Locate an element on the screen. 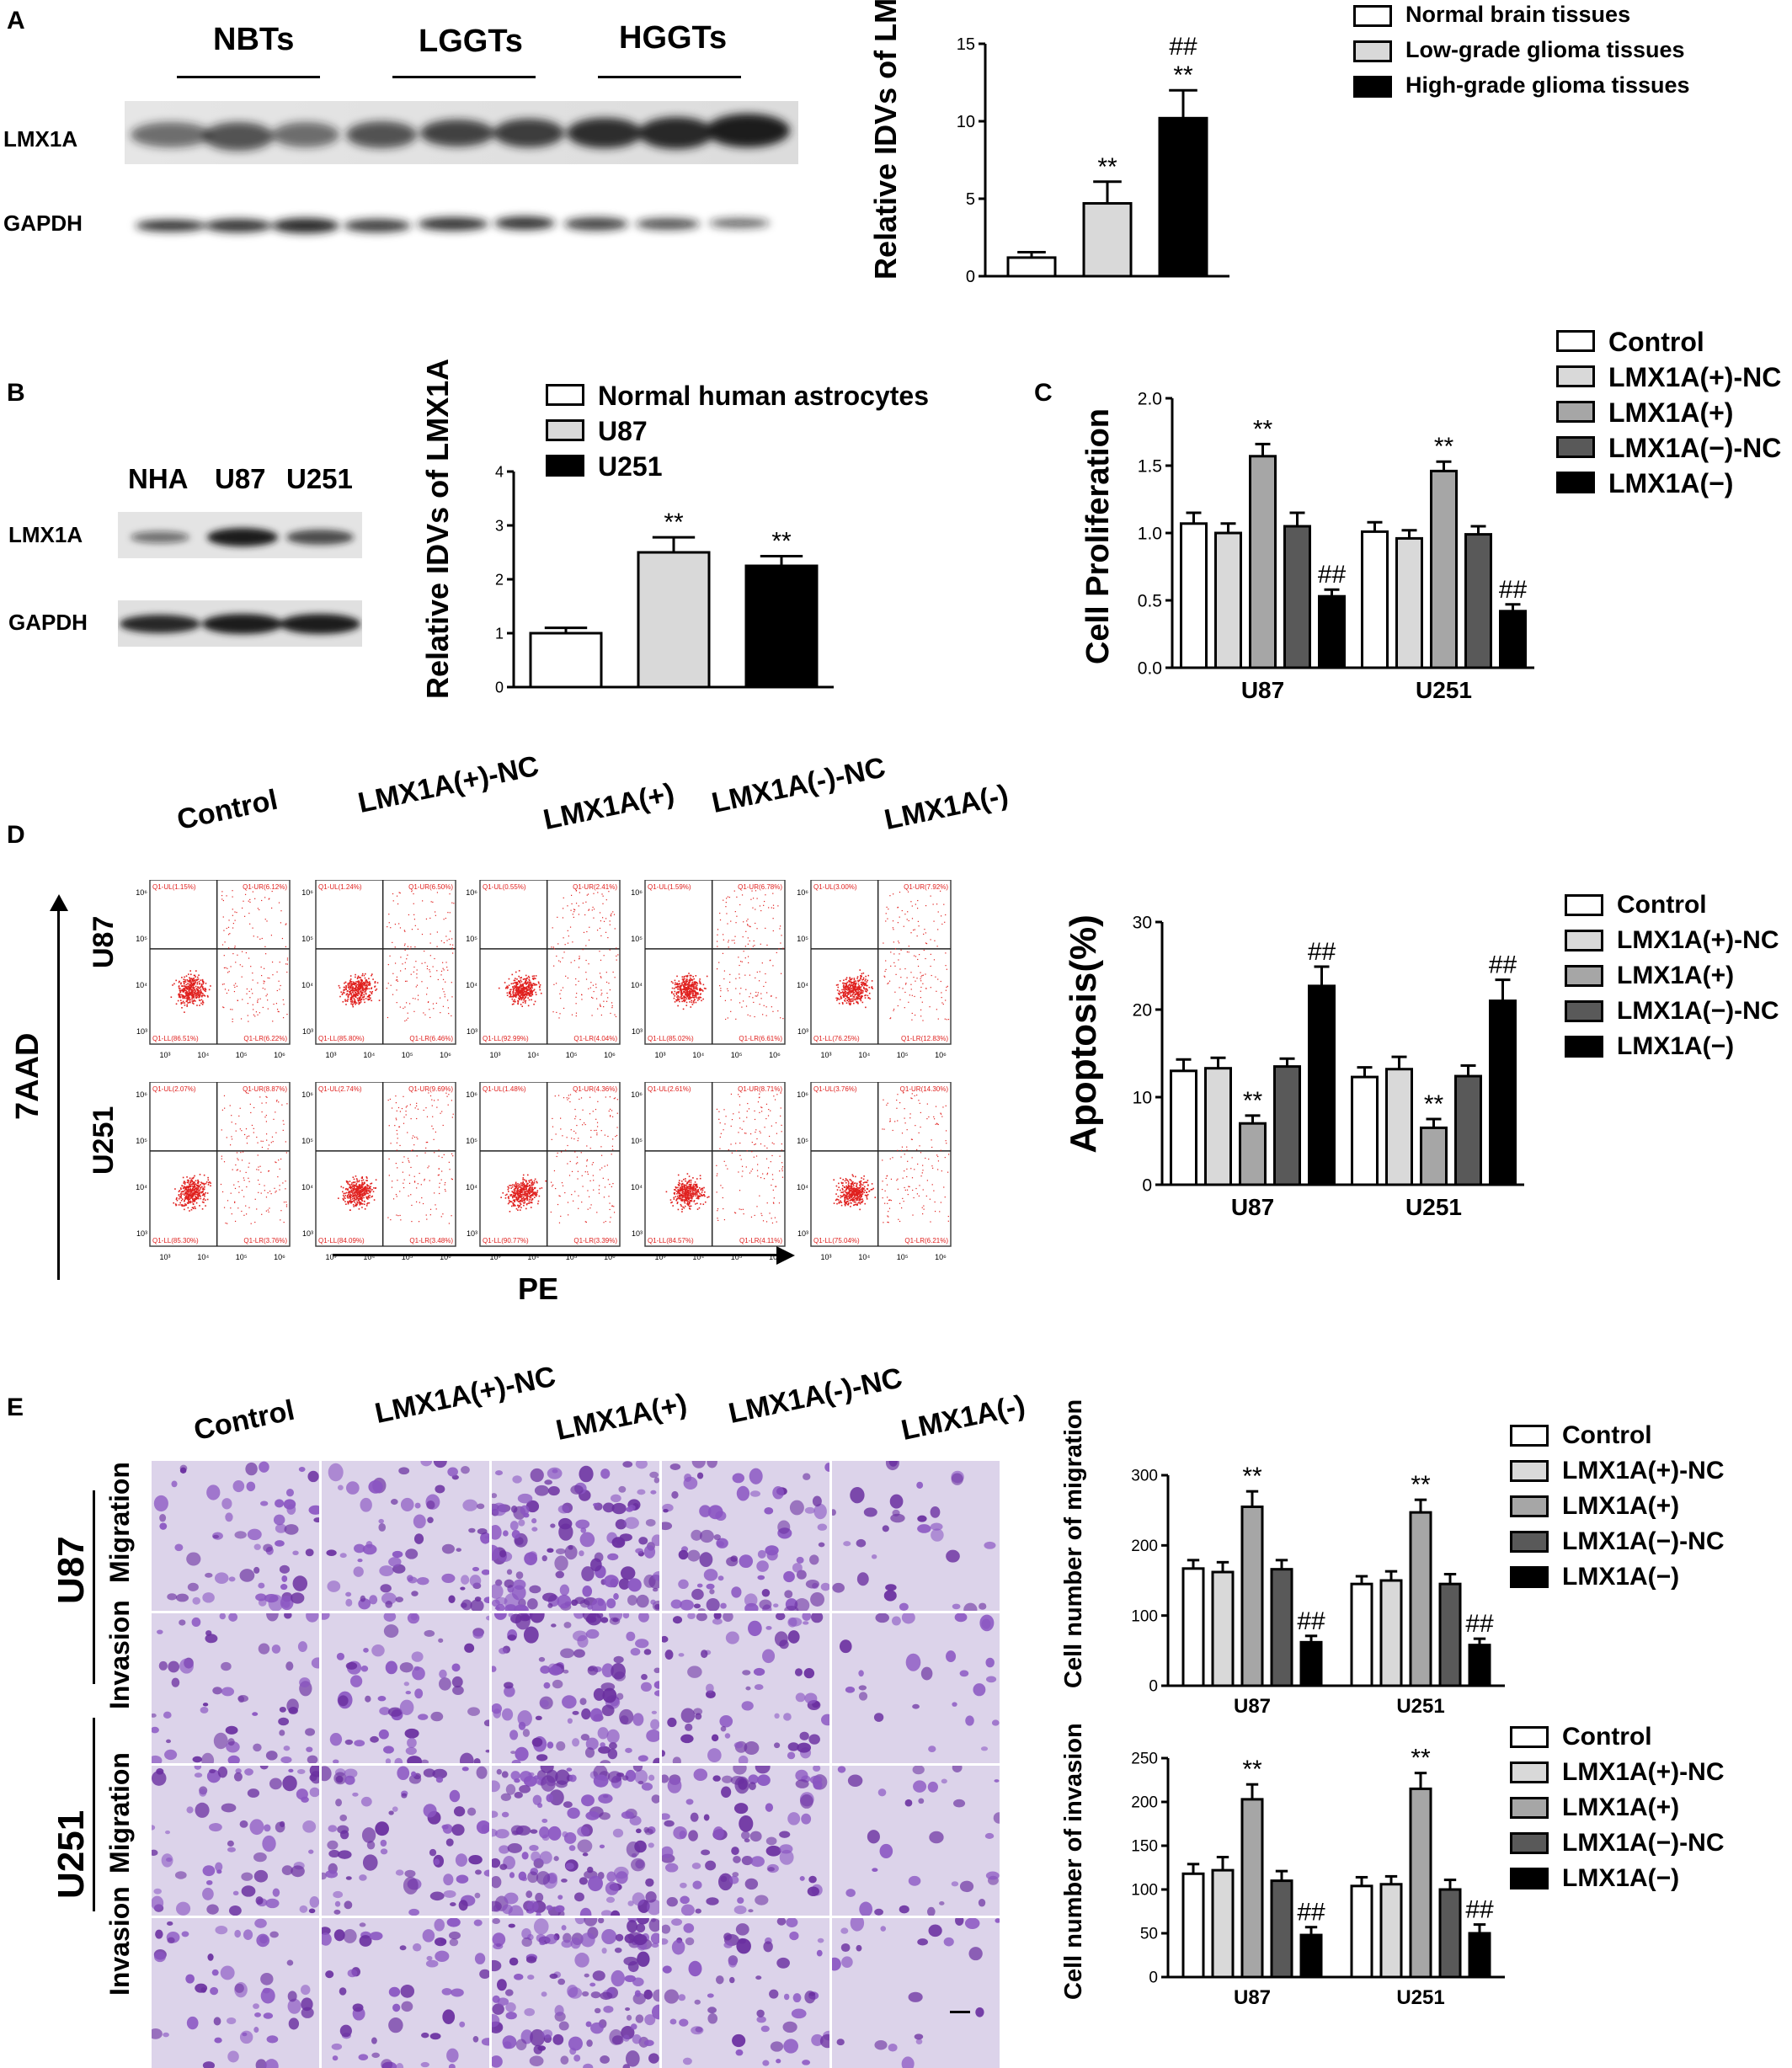 This screenshot has width=1792, height=2068. quadrant-percent: Q1-LL(84.57%) is located at coordinates (671, 1241).